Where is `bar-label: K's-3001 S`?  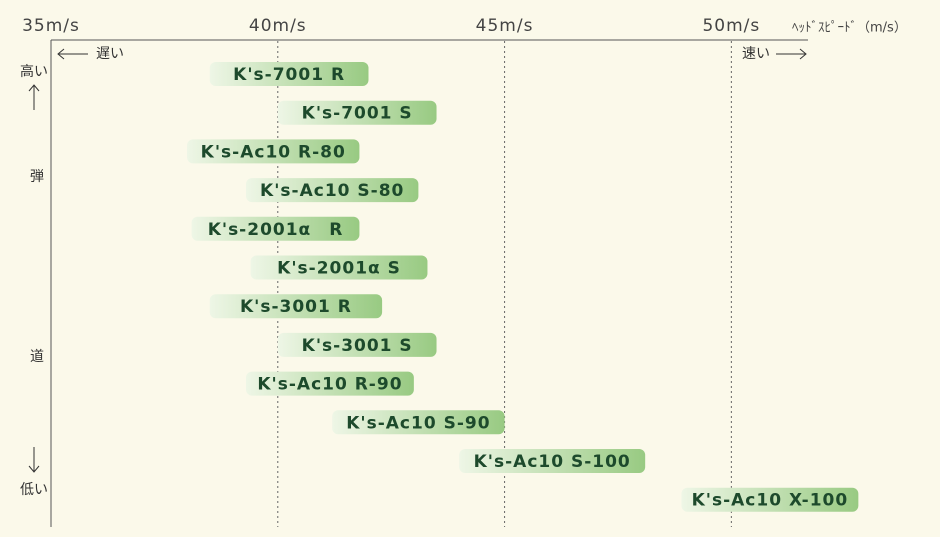 bar-label: K's-3001 S is located at coordinates (357, 346).